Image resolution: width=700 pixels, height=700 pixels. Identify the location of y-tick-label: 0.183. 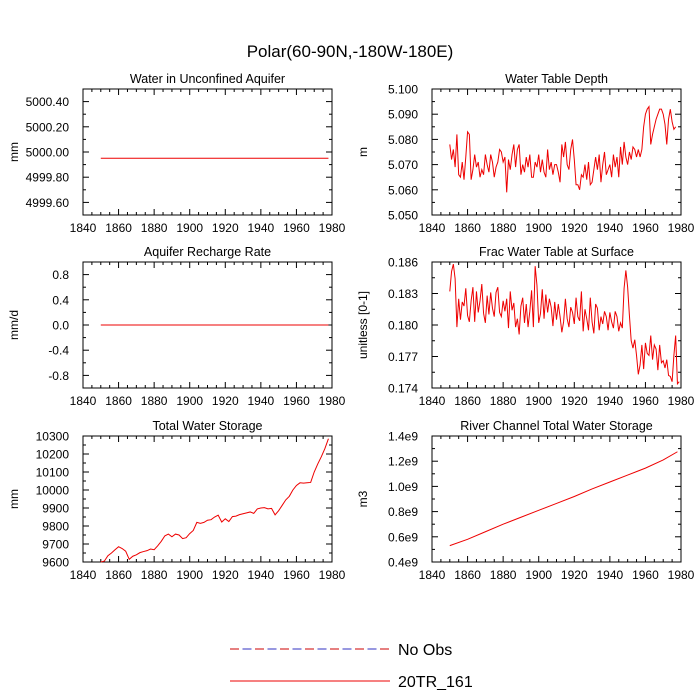
(403, 294).